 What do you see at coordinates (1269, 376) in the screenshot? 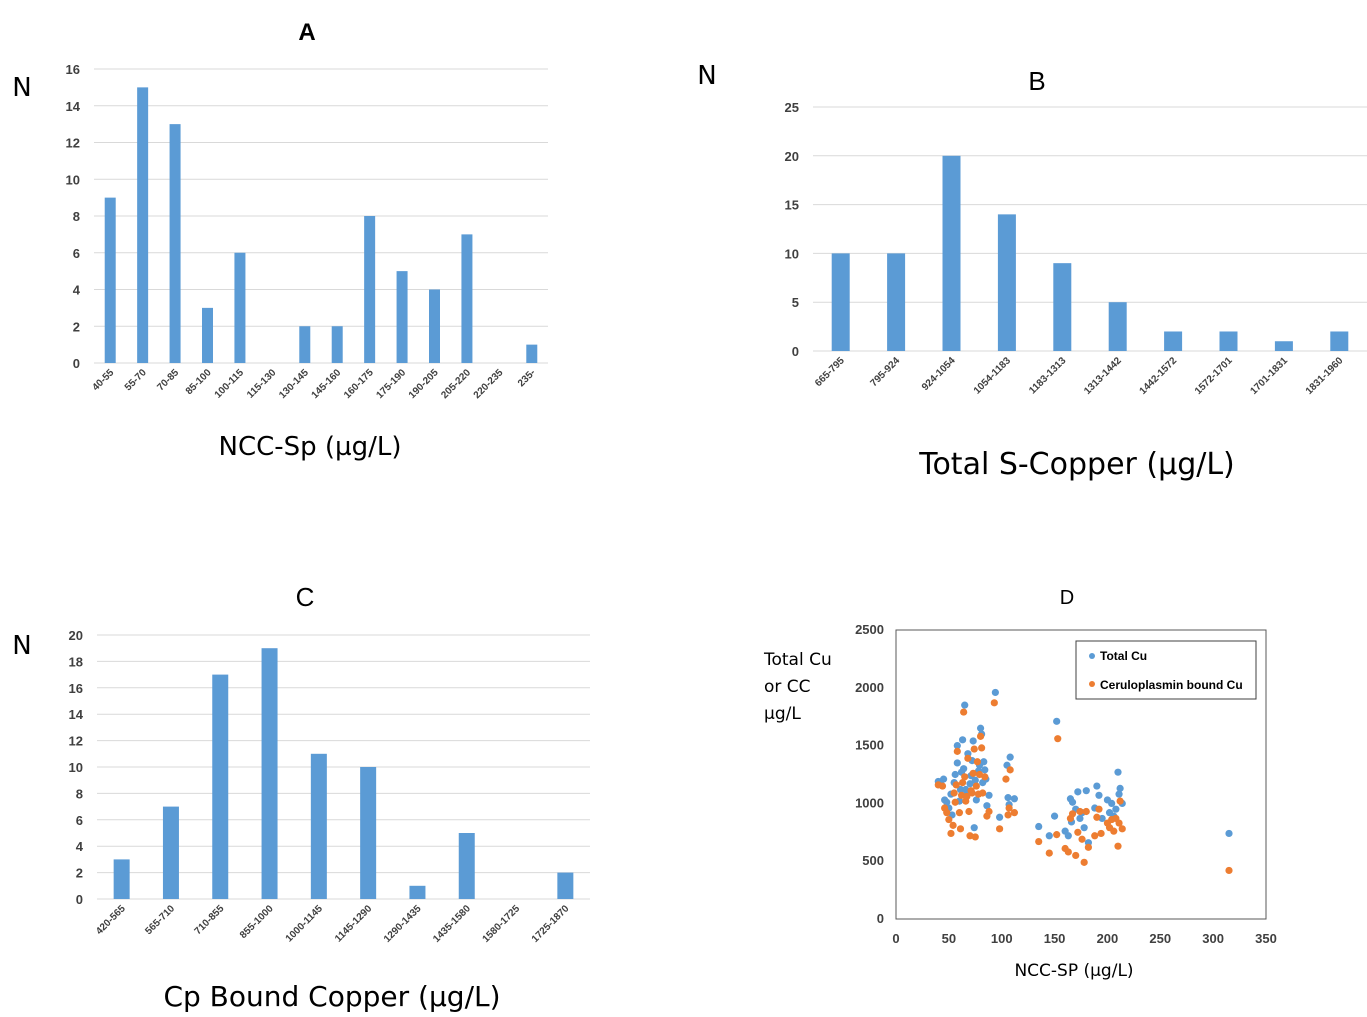
I see `chart-b-xtick-label: 1701-1831` at bounding box center [1269, 376].